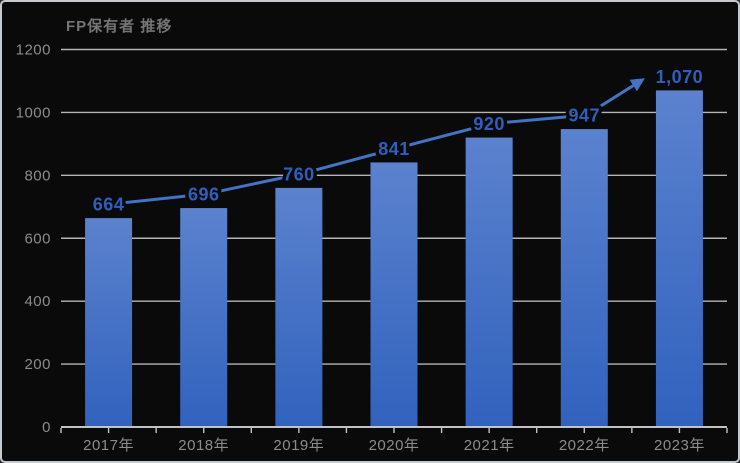 Image resolution: width=740 pixels, height=463 pixels. Describe the element at coordinates (33, 112) in the screenshot. I see `y-tick-label: 1000` at that location.